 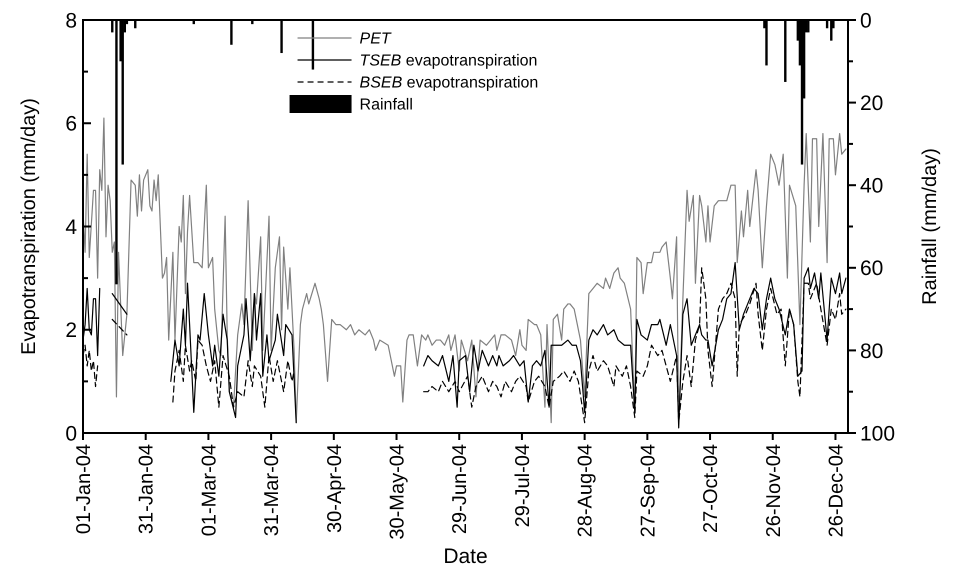 I want to click on y2-tick-label: 0, so click(x=866, y=20).